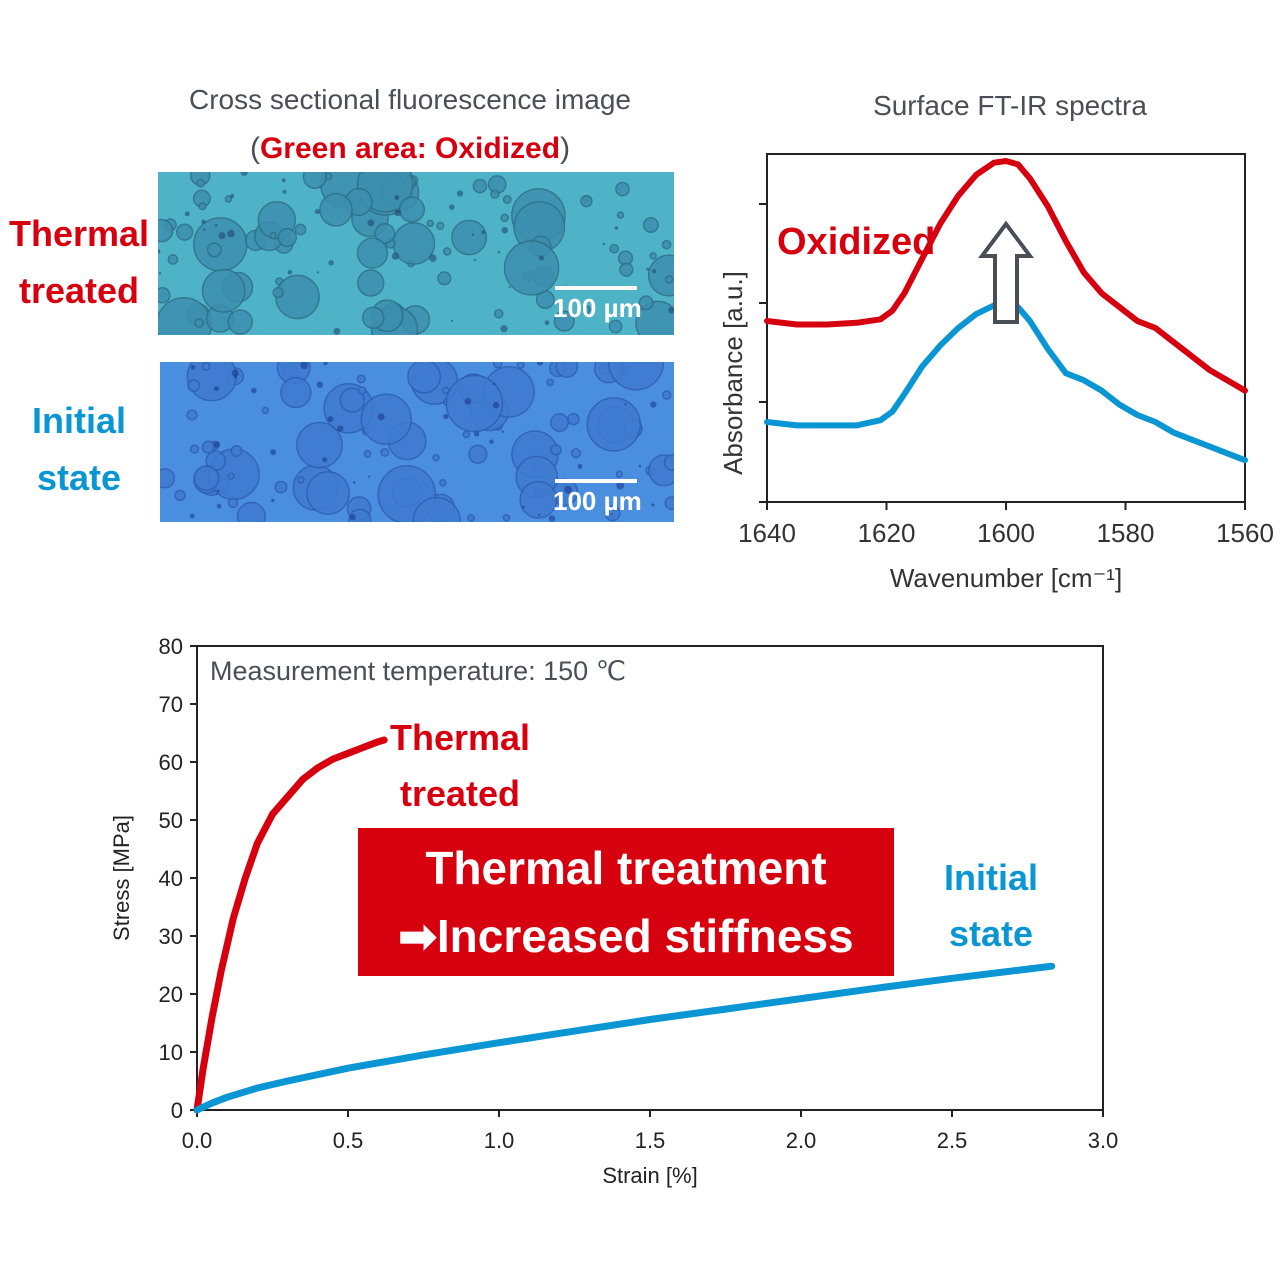 Image resolution: width=1280 pixels, height=1279 pixels. I want to click on initial-micrograph-svg, so click(417, 442).